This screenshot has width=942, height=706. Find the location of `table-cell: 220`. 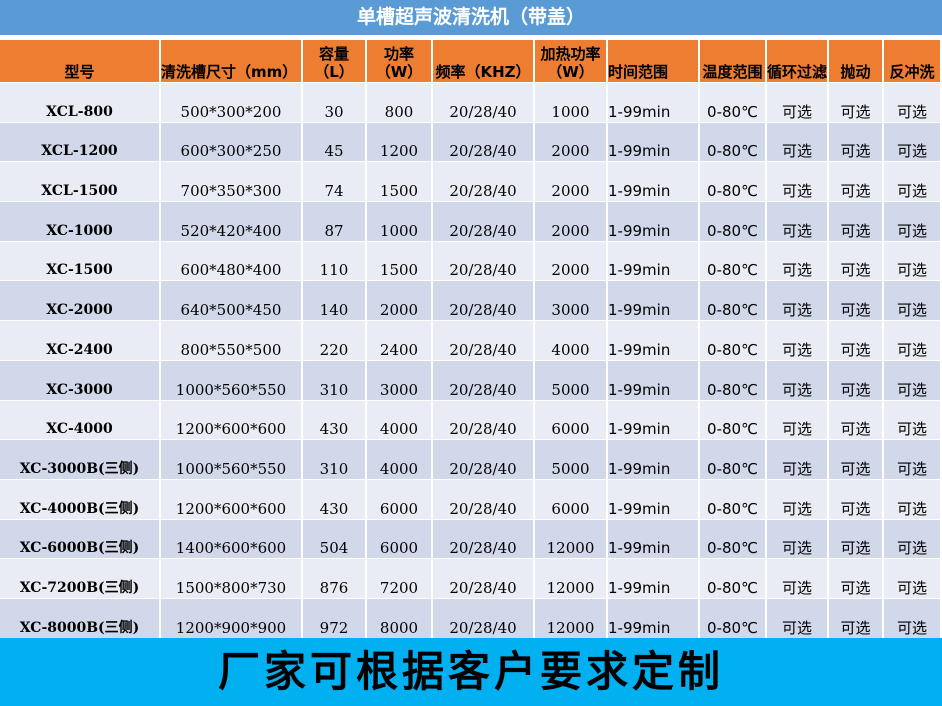

table-cell: 220 is located at coordinates (335, 340).